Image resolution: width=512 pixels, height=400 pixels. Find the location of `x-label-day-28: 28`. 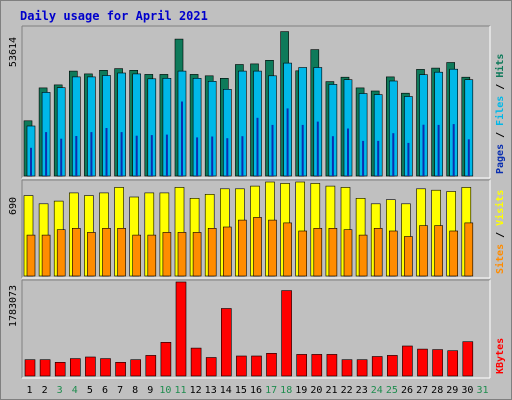

x-label-day-28: 28 is located at coordinates (437, 390).